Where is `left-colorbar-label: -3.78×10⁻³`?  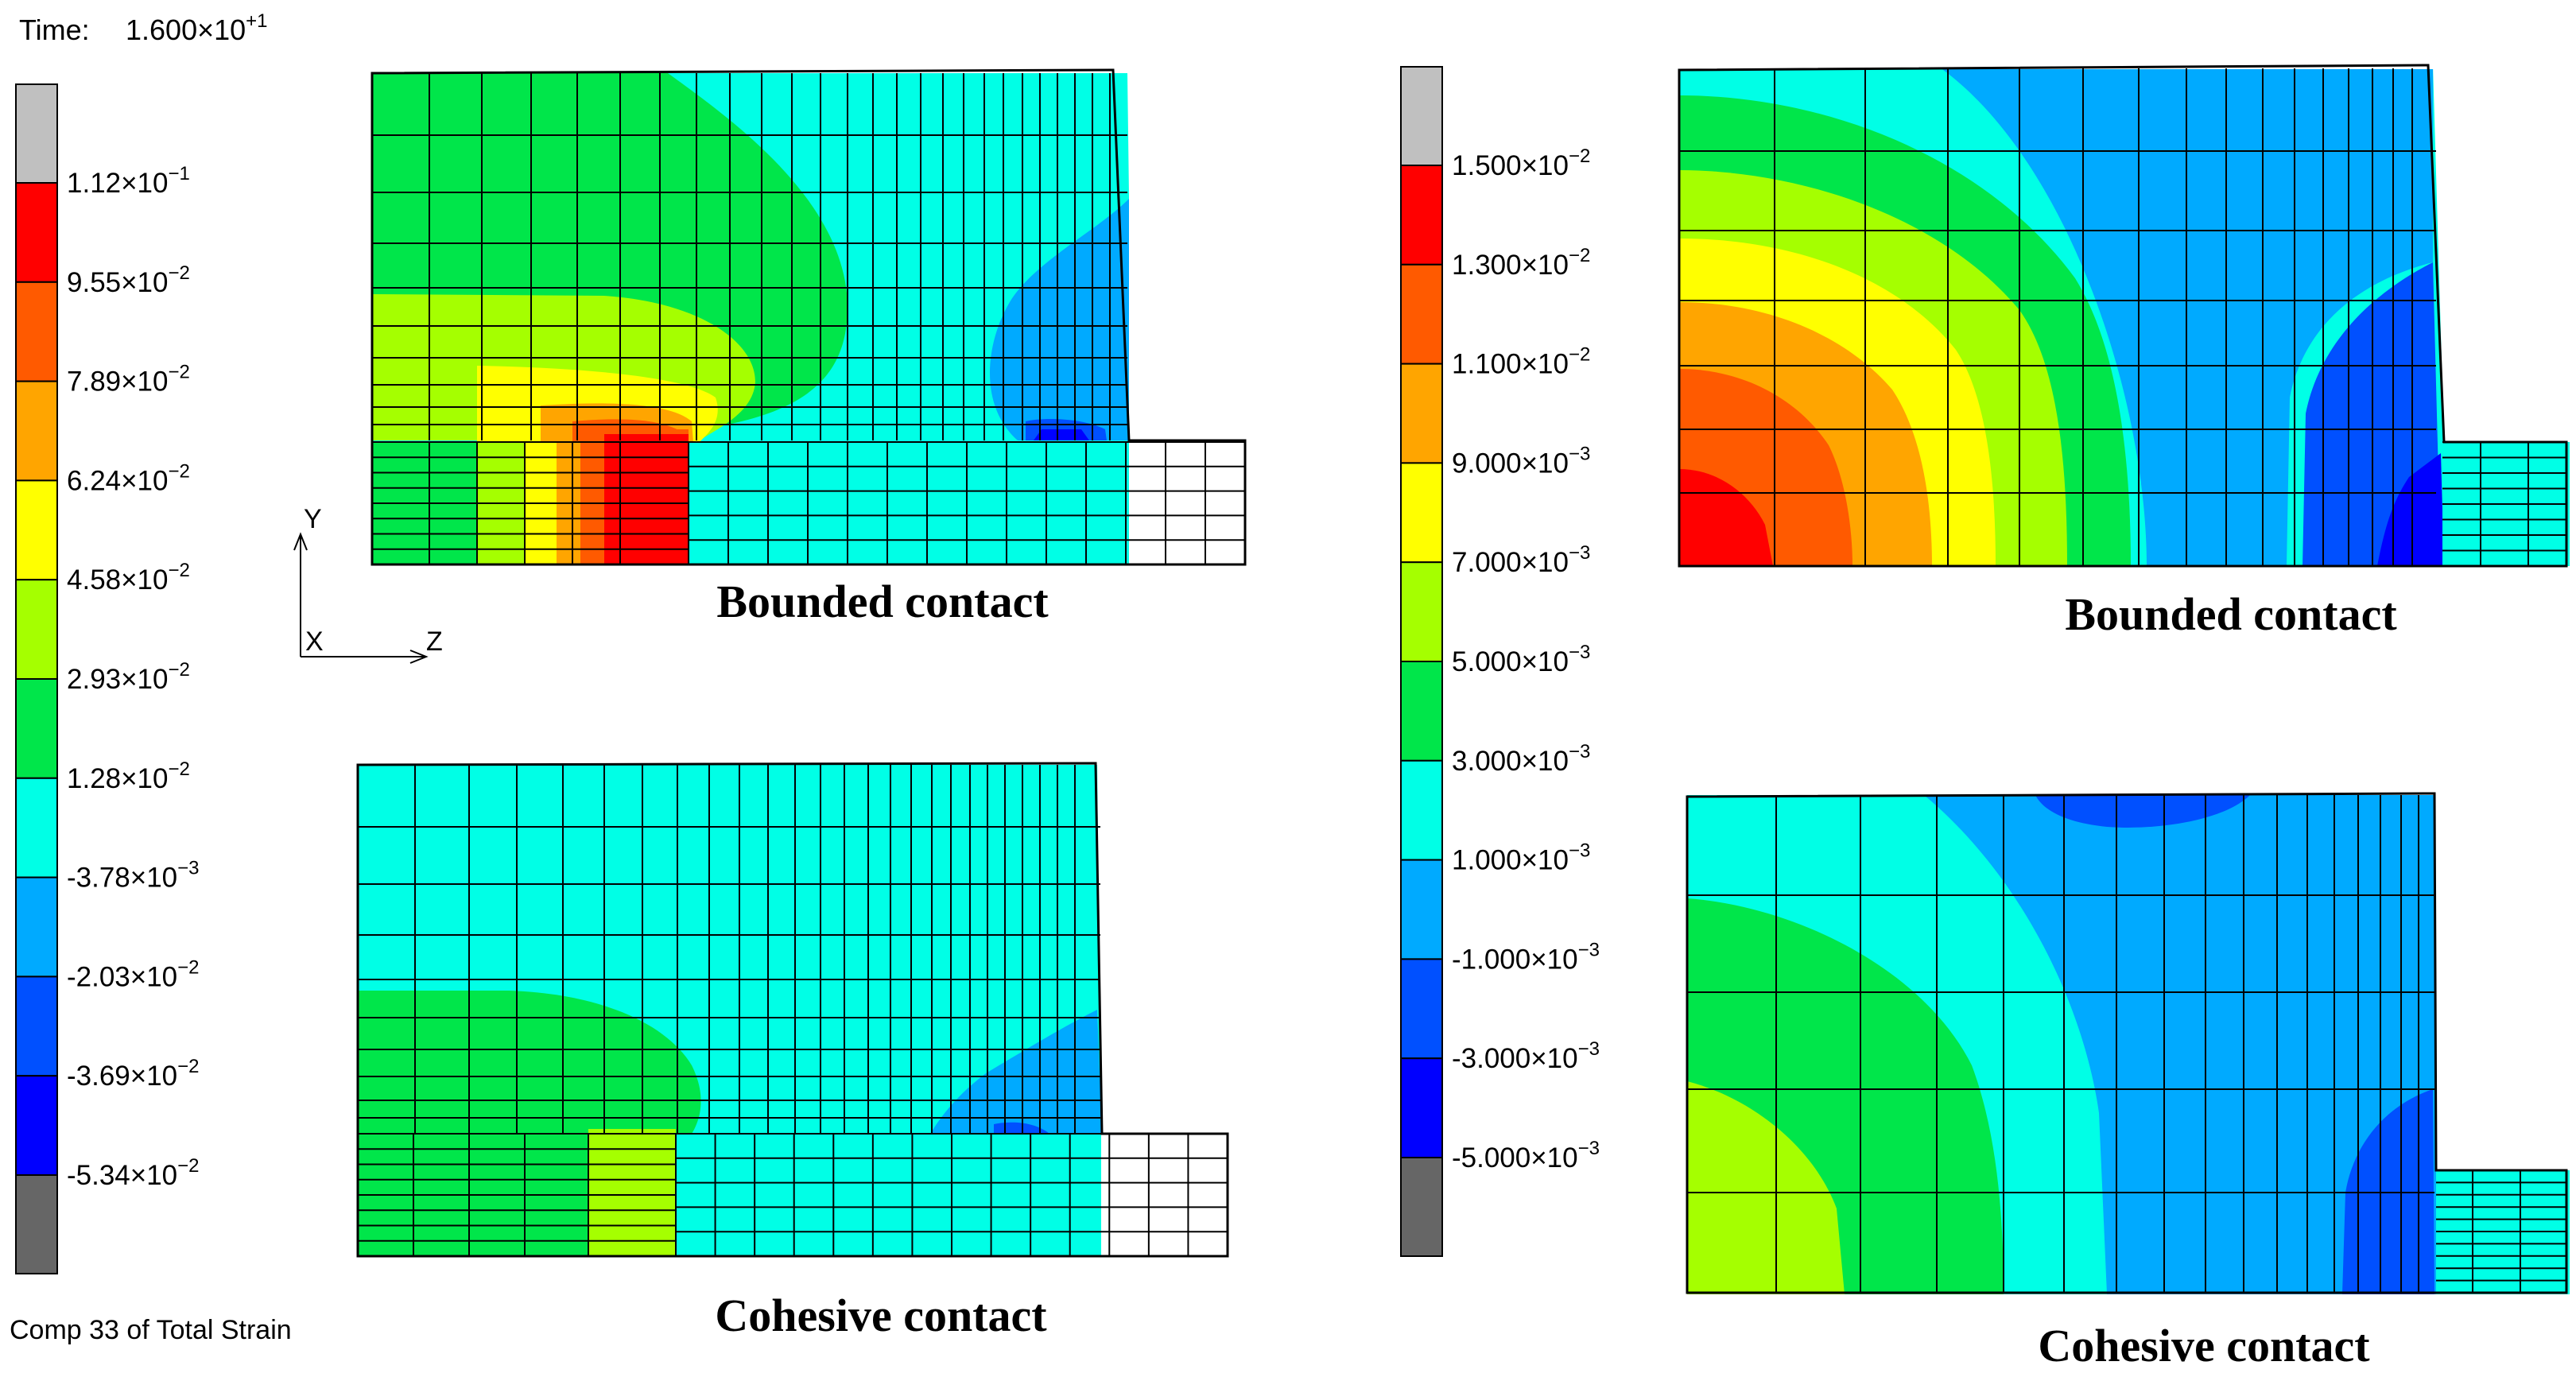
left-colorbar-label: -3.78×10⁻³ is located at coordinates (133, 876).